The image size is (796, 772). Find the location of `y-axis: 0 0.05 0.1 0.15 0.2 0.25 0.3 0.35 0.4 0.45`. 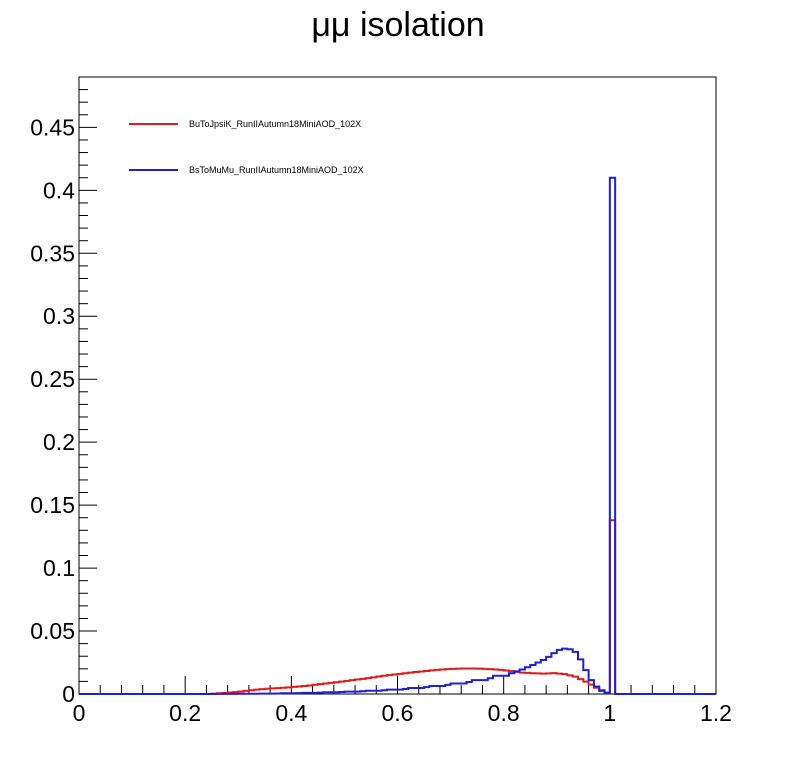

y-axis: 0 0.05 0.1 0.15 0.2 0.25 0.3 0.35 0.4 0.45 is located at coordinates (63, 391).